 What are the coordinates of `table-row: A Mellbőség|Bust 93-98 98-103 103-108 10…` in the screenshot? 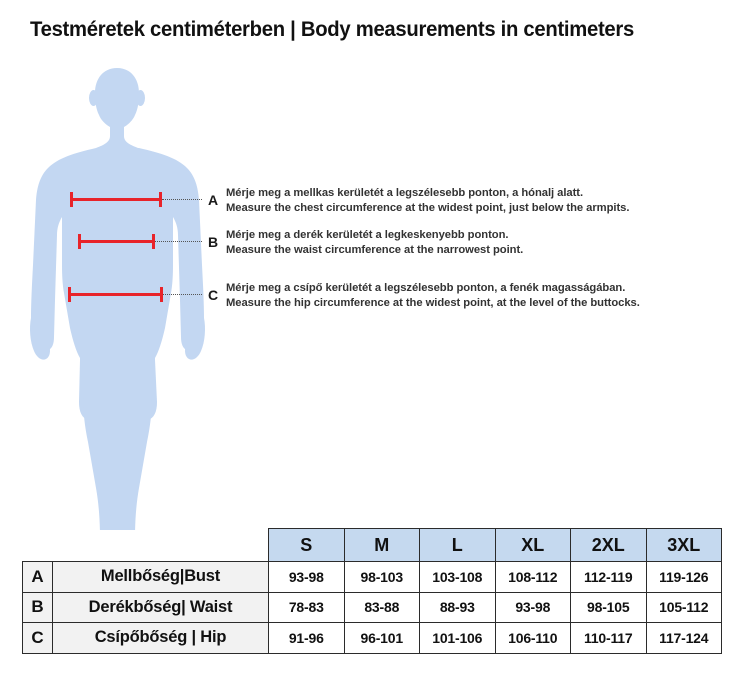 It's located at (372, 577).